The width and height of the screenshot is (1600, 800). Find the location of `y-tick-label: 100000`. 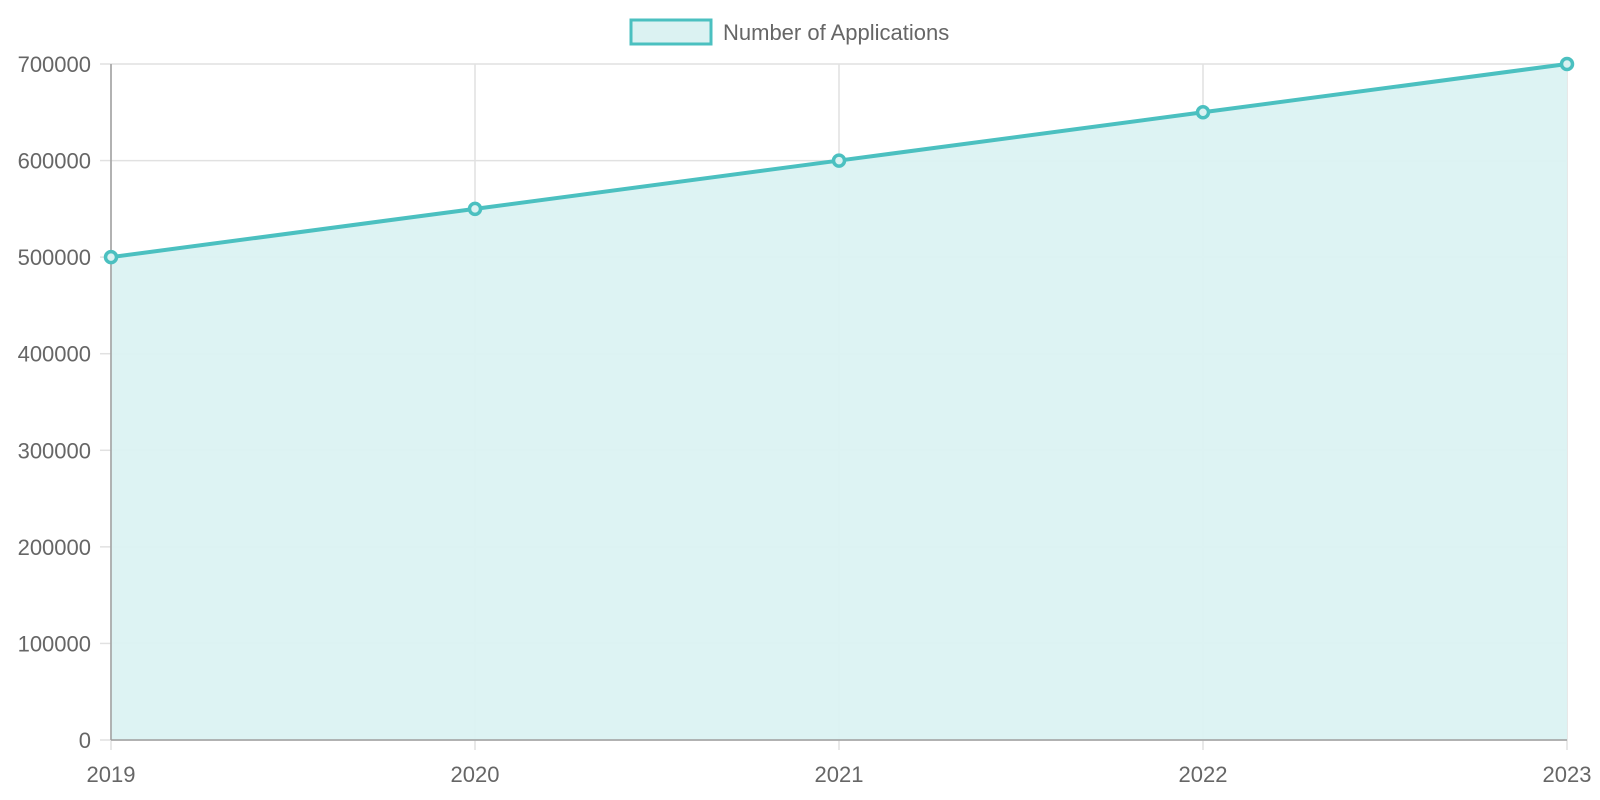

y-tick-label: 100000 is located at coordinates (54, 643).